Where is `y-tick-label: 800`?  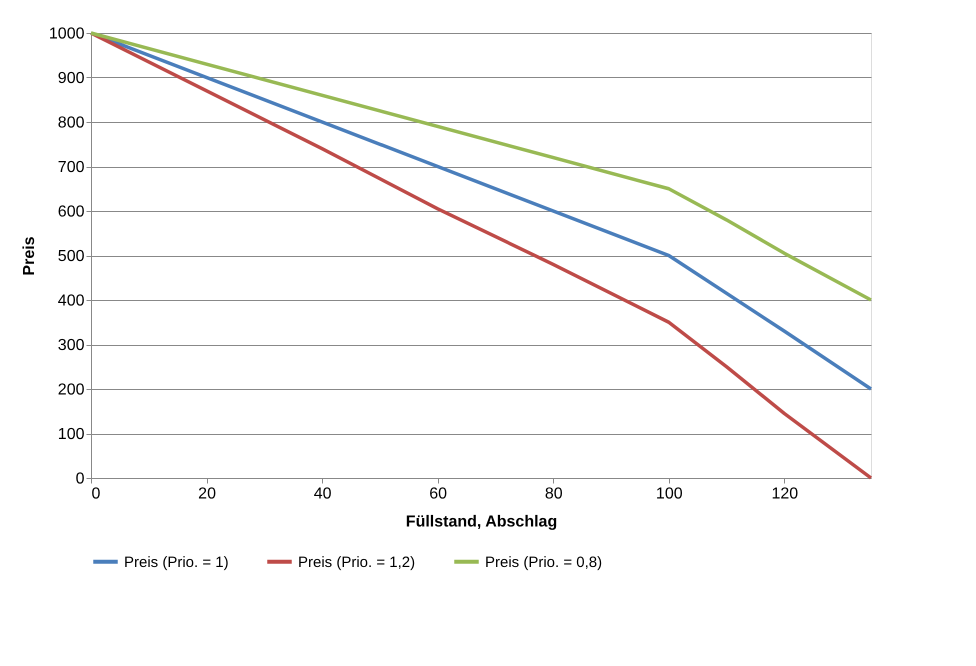
y-tick-label: 800 is located at coordinates (71, 123).